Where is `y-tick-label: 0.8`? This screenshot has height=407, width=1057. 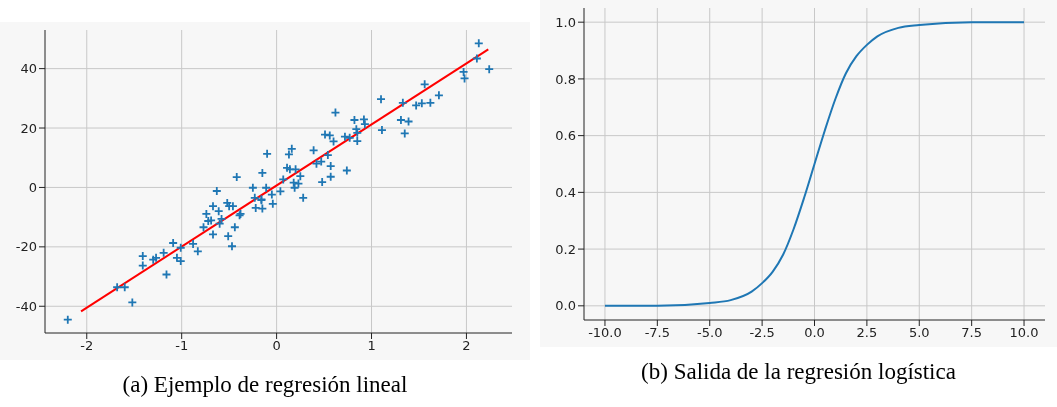 y-tick-label: 0.8 is located at coordinates (565, 79).